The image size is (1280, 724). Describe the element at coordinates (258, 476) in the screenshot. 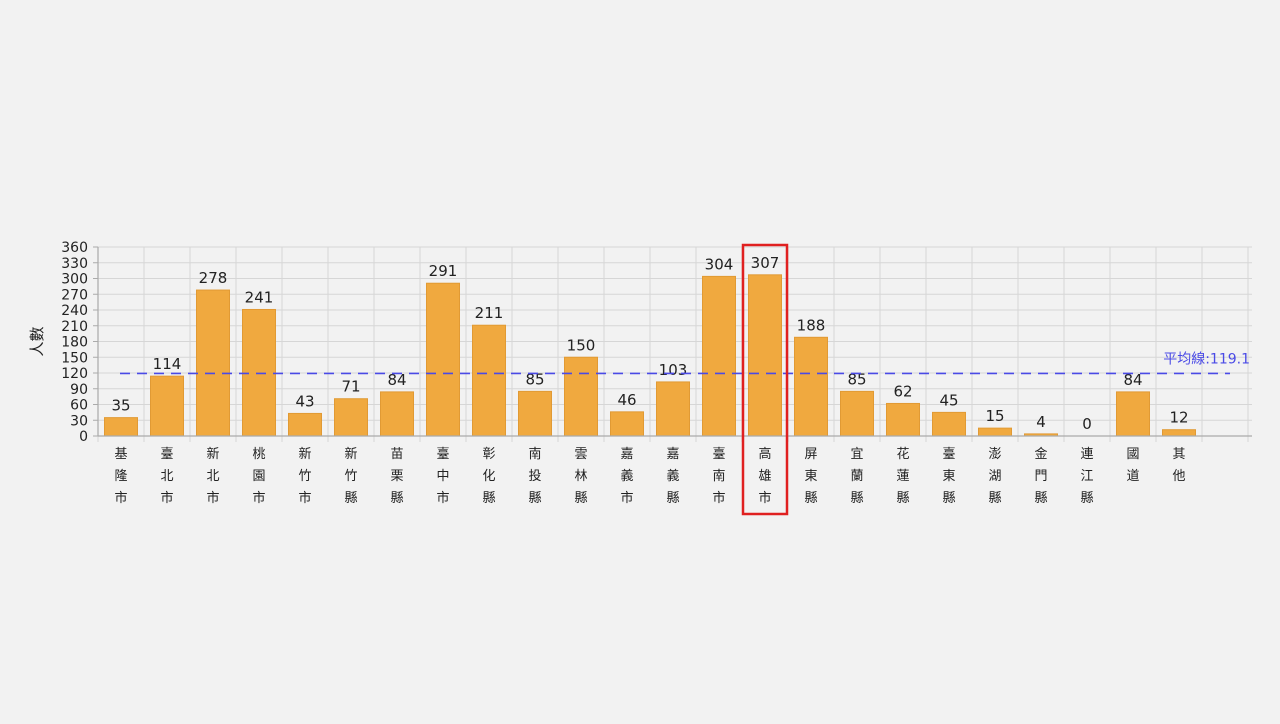

I see `x-tick-label: 桃園市` at that location.